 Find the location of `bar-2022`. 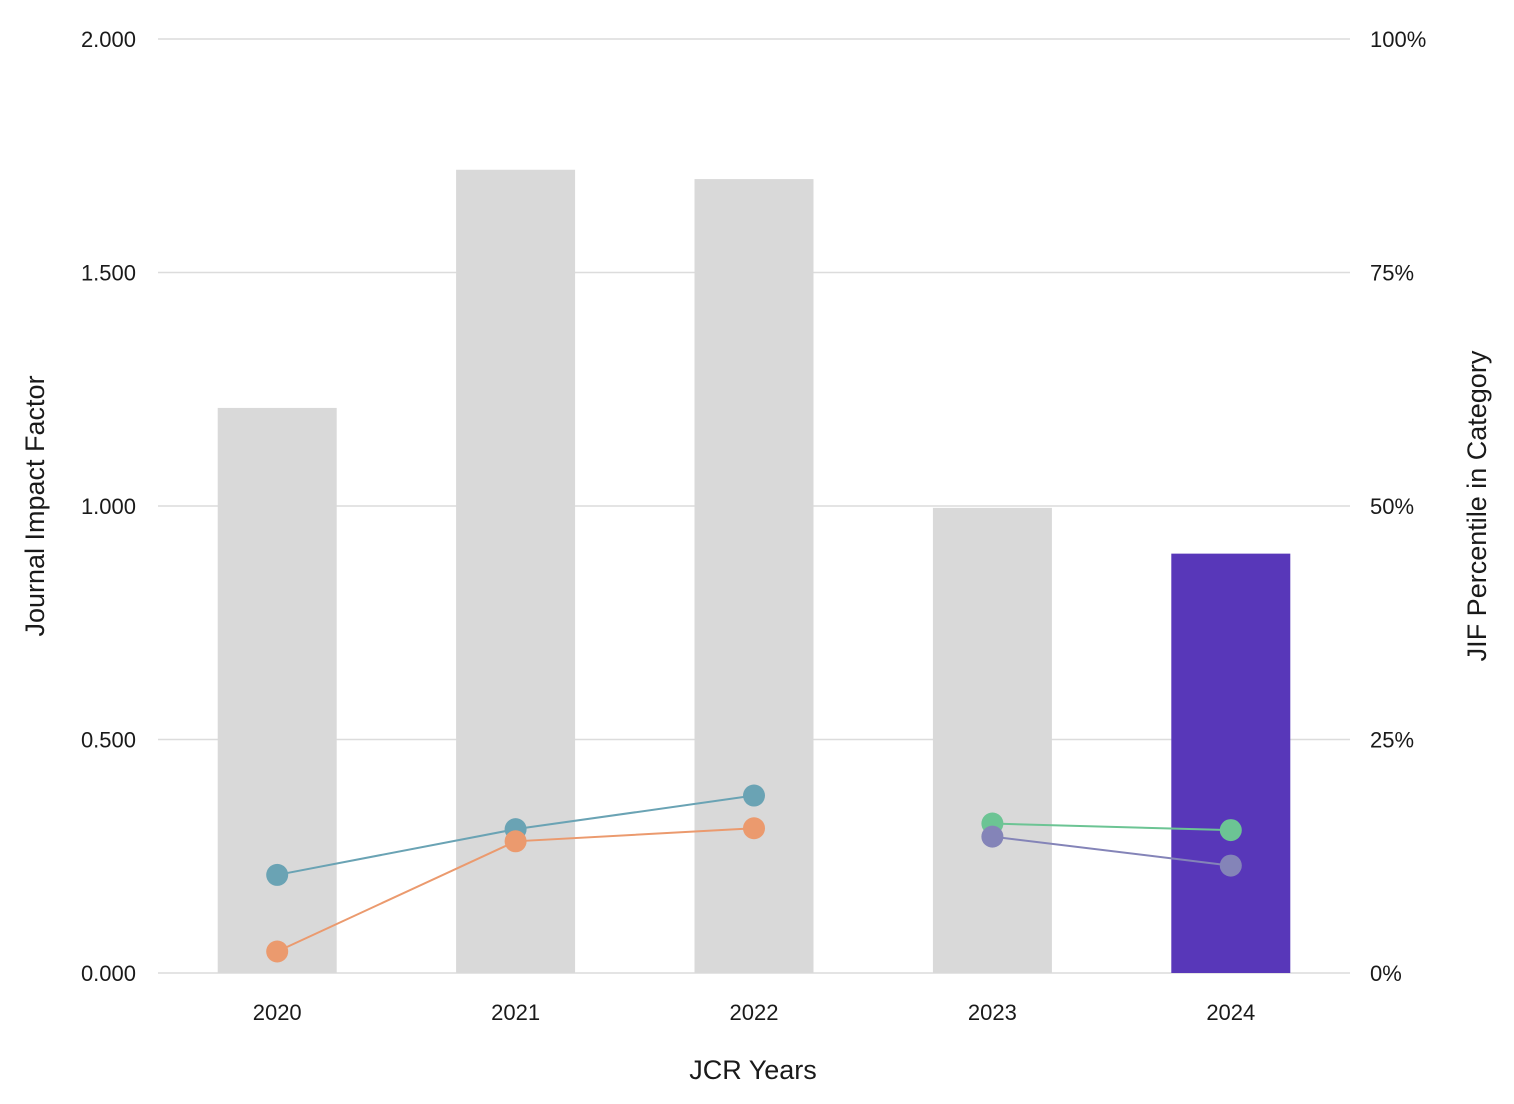

bar-2022 is located at coordinates (754, 576).